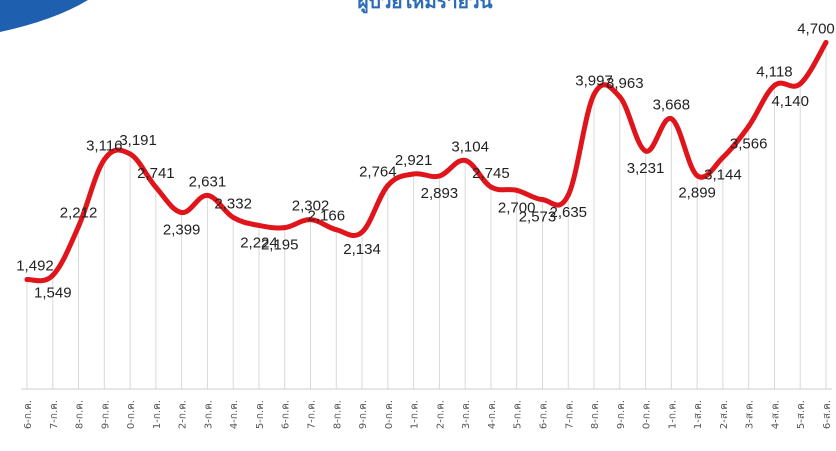  I want to click on data-label-4: 3,191, so click(138, 140).